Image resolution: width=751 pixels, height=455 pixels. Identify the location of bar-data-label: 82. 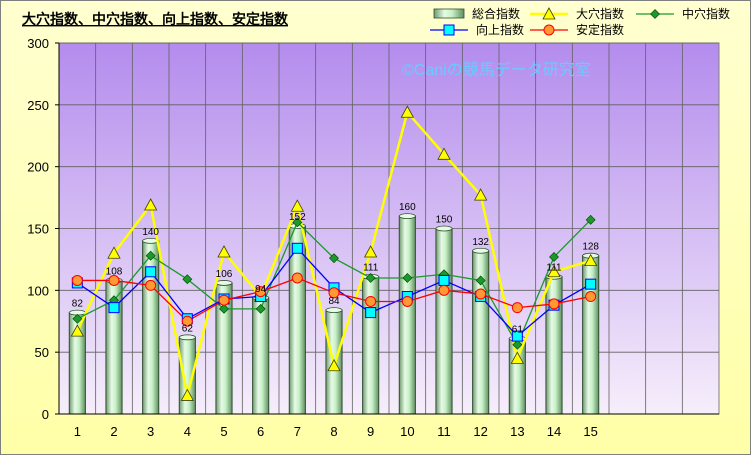
(78, 304).